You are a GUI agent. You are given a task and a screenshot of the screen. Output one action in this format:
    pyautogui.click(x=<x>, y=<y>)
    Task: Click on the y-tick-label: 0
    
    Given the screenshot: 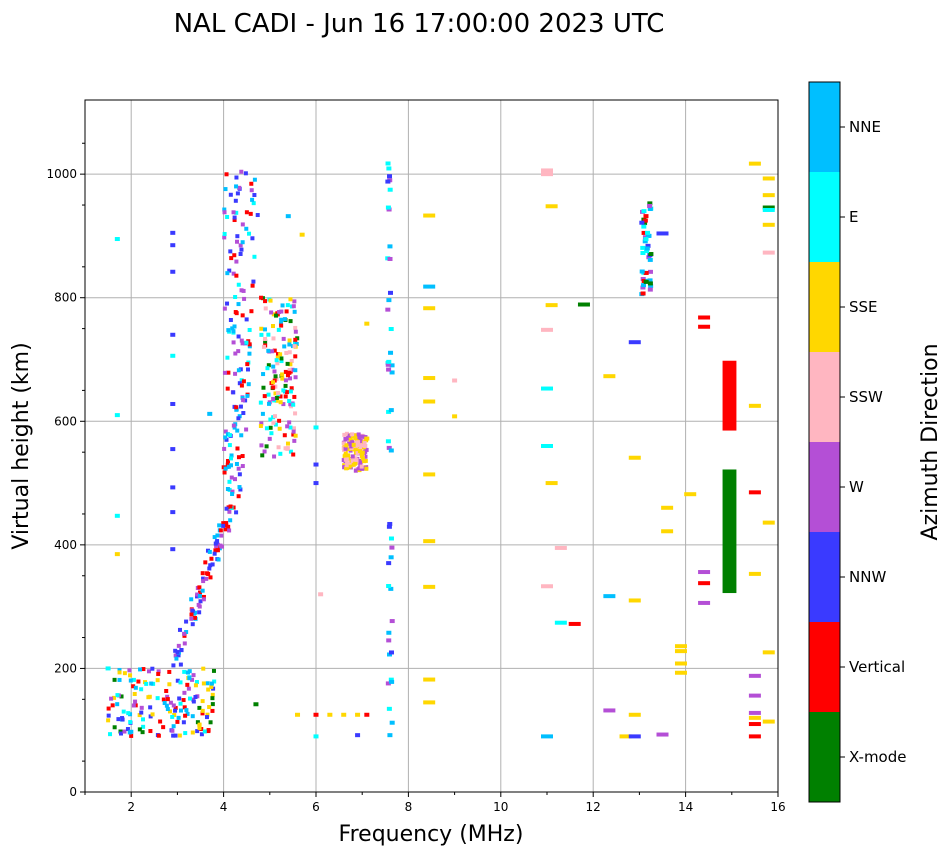 What is the action you would take?
    pyautogui.click(x=73, y=792)
    